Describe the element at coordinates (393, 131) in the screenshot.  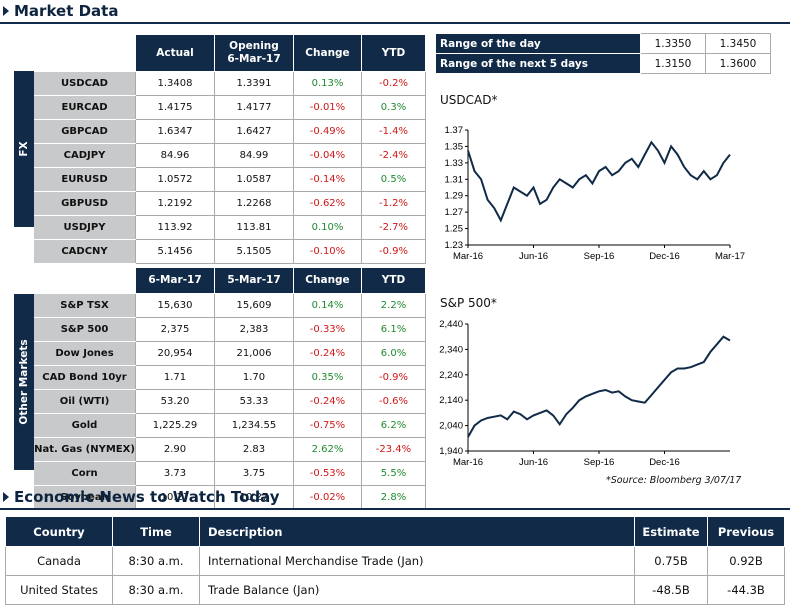
I see `cell-ytd: -1.4%` at that location.